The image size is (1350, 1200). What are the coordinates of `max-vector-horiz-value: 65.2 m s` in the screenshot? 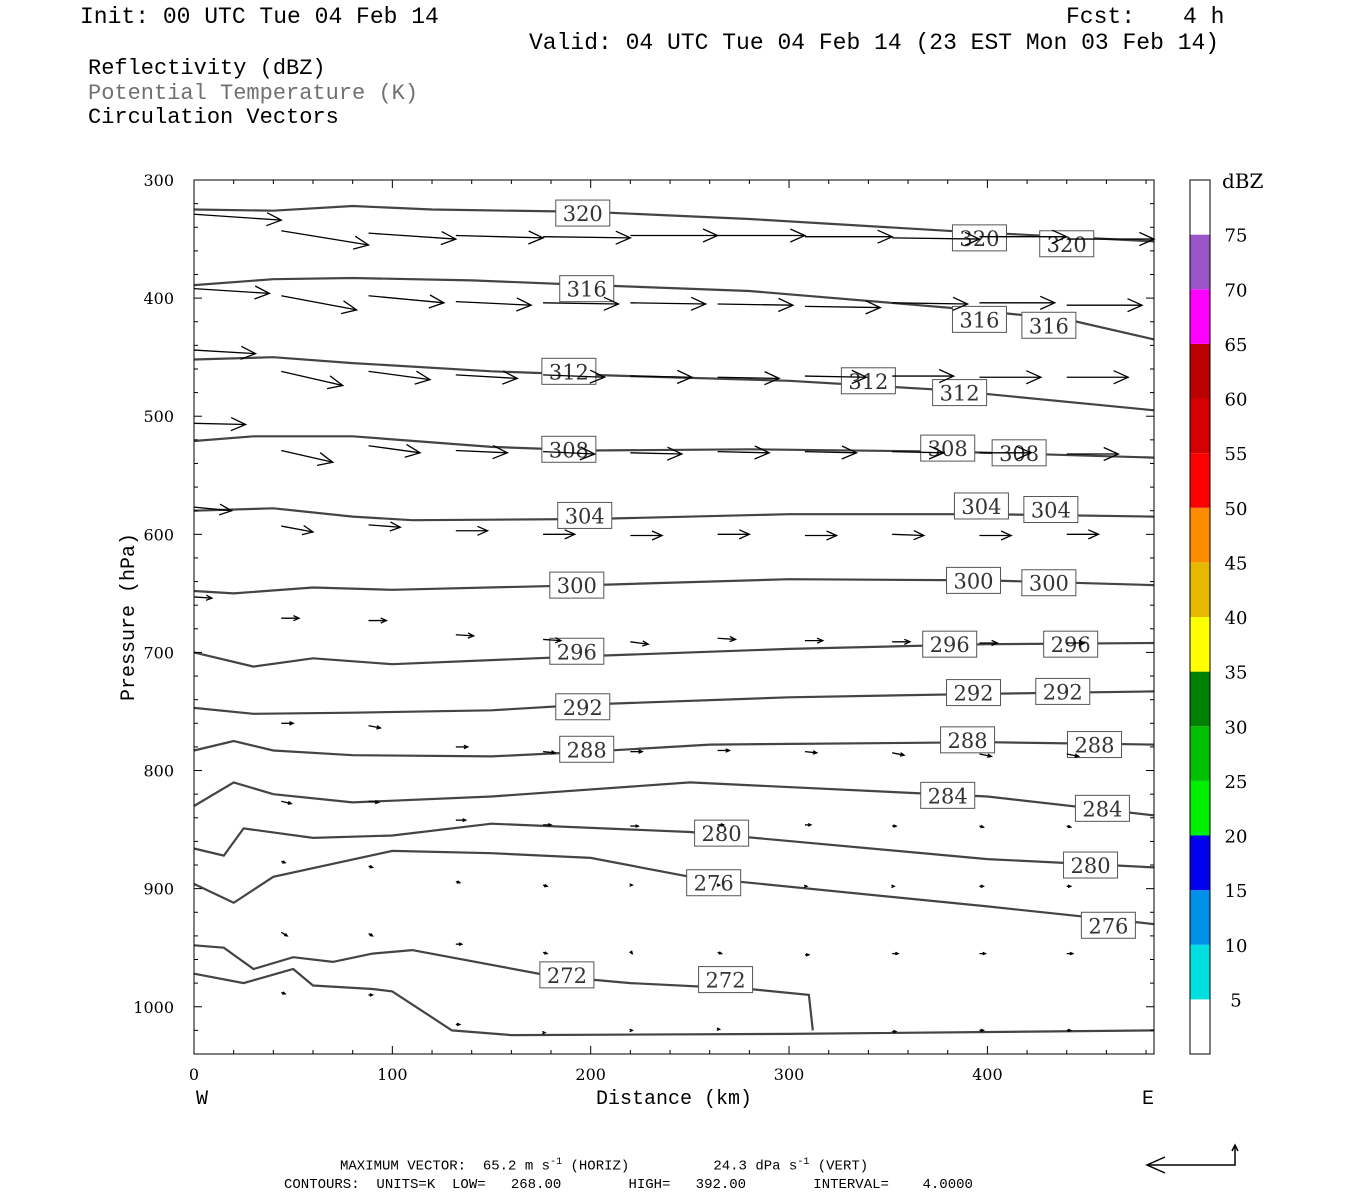 It's located at (516, 1166).